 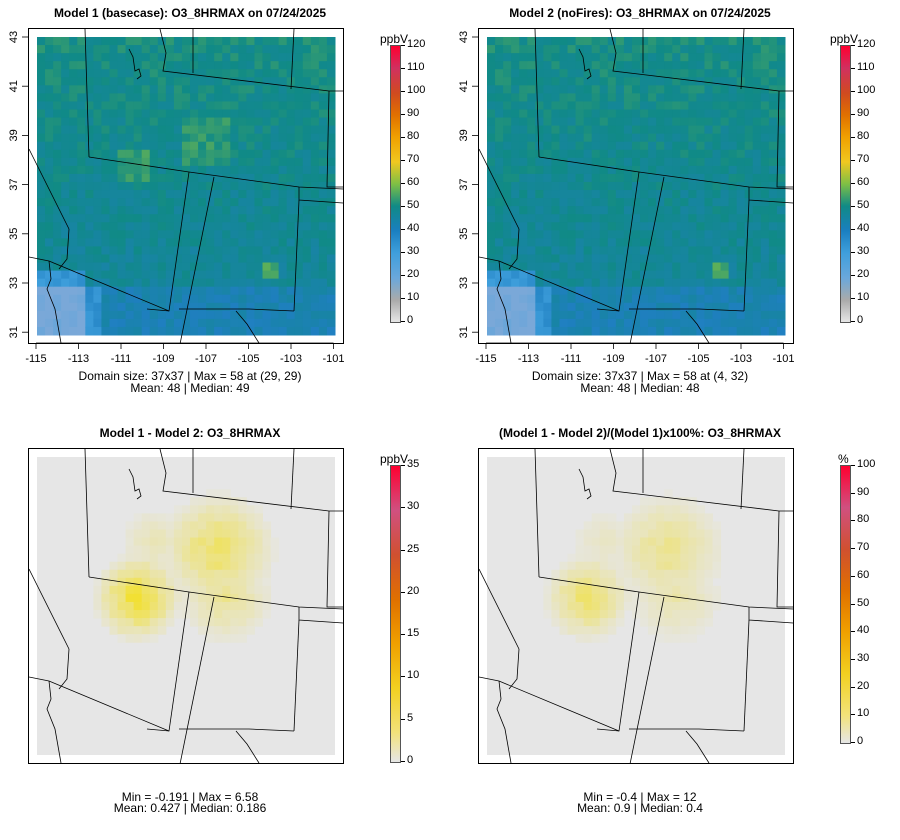 What do you see at coordinates (863, 251) in the screenshot?
I see `legend-tick-label: 30` at bounding box center [863, 251].